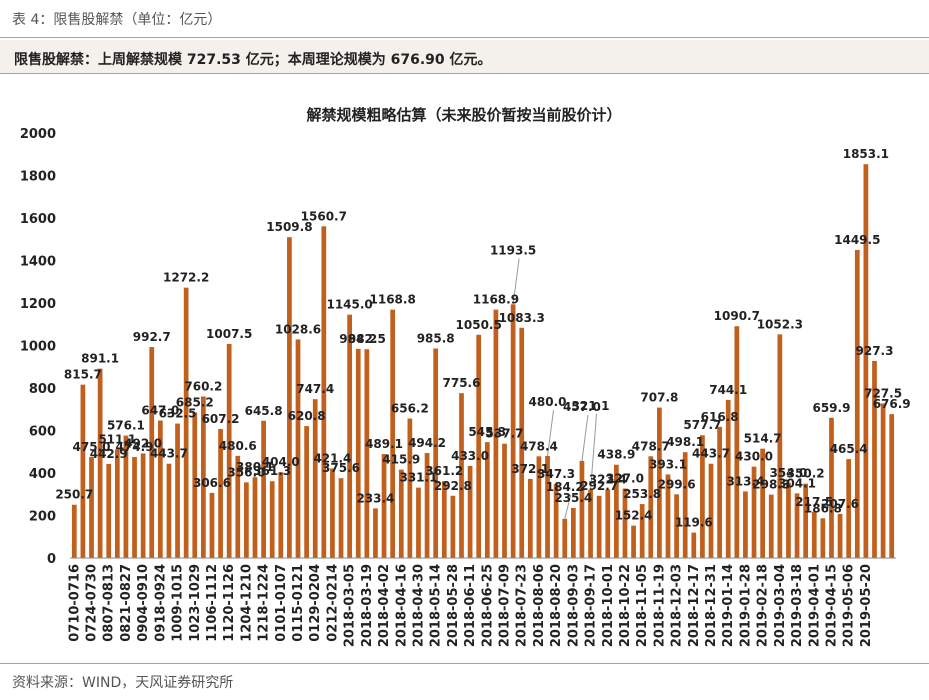 The image size is (929, 700). Describe the element at coordinates (341, 468) in the screenshot. I see `data-label: 375.6` at that location.